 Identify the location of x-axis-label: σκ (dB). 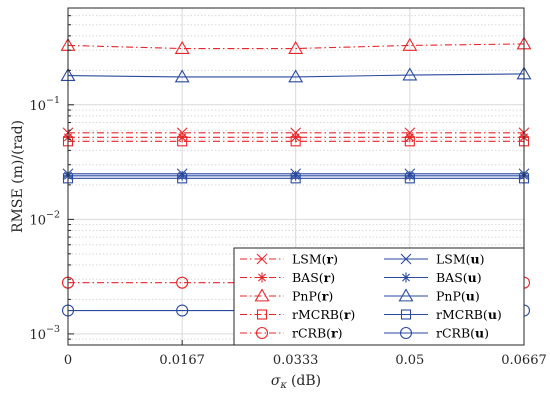
(296, 382).